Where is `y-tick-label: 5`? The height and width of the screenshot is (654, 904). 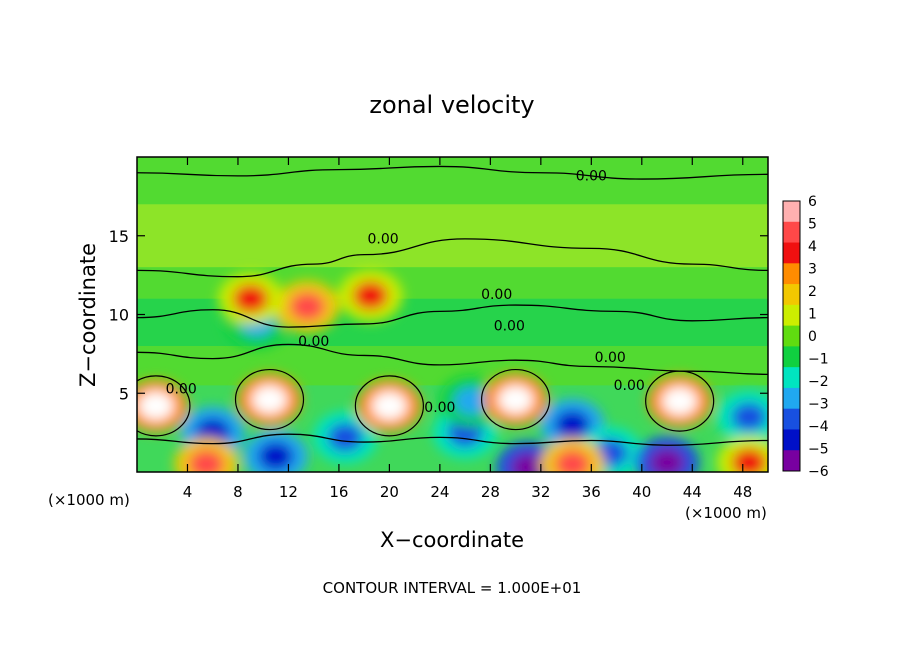 y-tick-label: 5 is located at coordinates (124, 393).